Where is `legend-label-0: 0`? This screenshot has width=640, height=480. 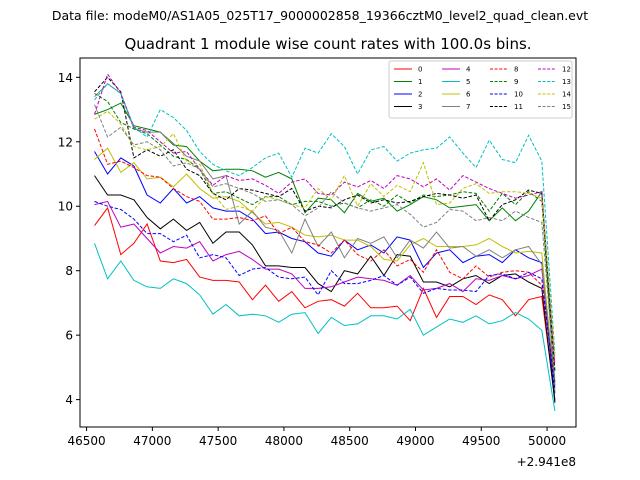 legend-label-0: 0 is located at coordinates (420, 70).